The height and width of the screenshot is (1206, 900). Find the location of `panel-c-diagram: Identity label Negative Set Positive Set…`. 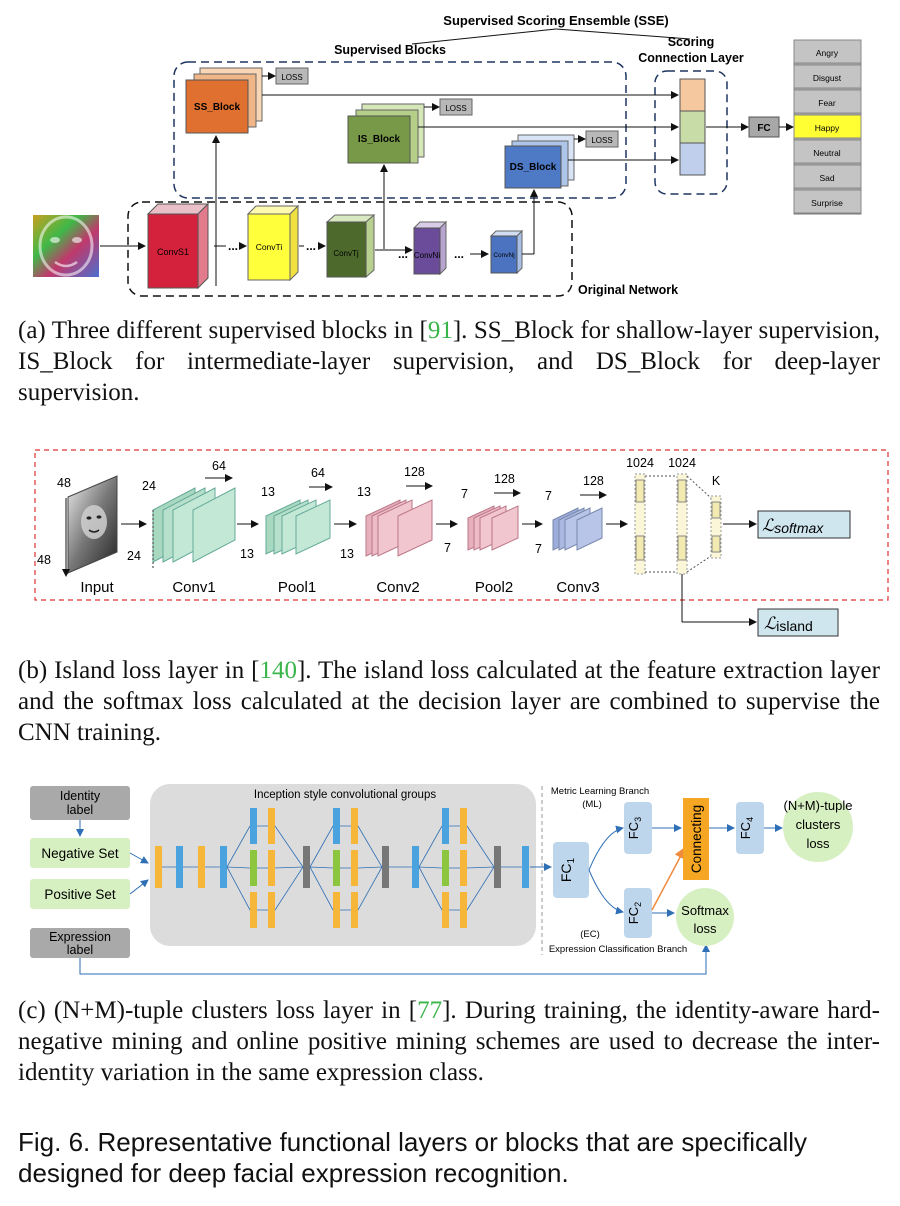

panel-c-diagram: Identity label Negative Set Positive Set… is located at coordinates (441, 879).